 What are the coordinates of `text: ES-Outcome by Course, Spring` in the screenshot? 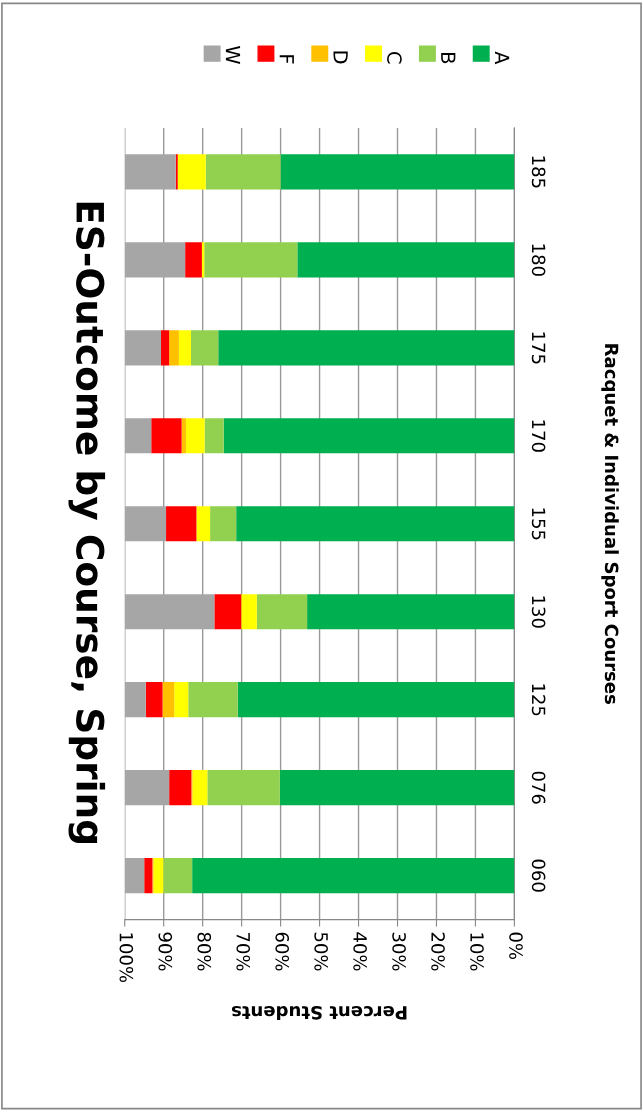 It's located at (87, 522).